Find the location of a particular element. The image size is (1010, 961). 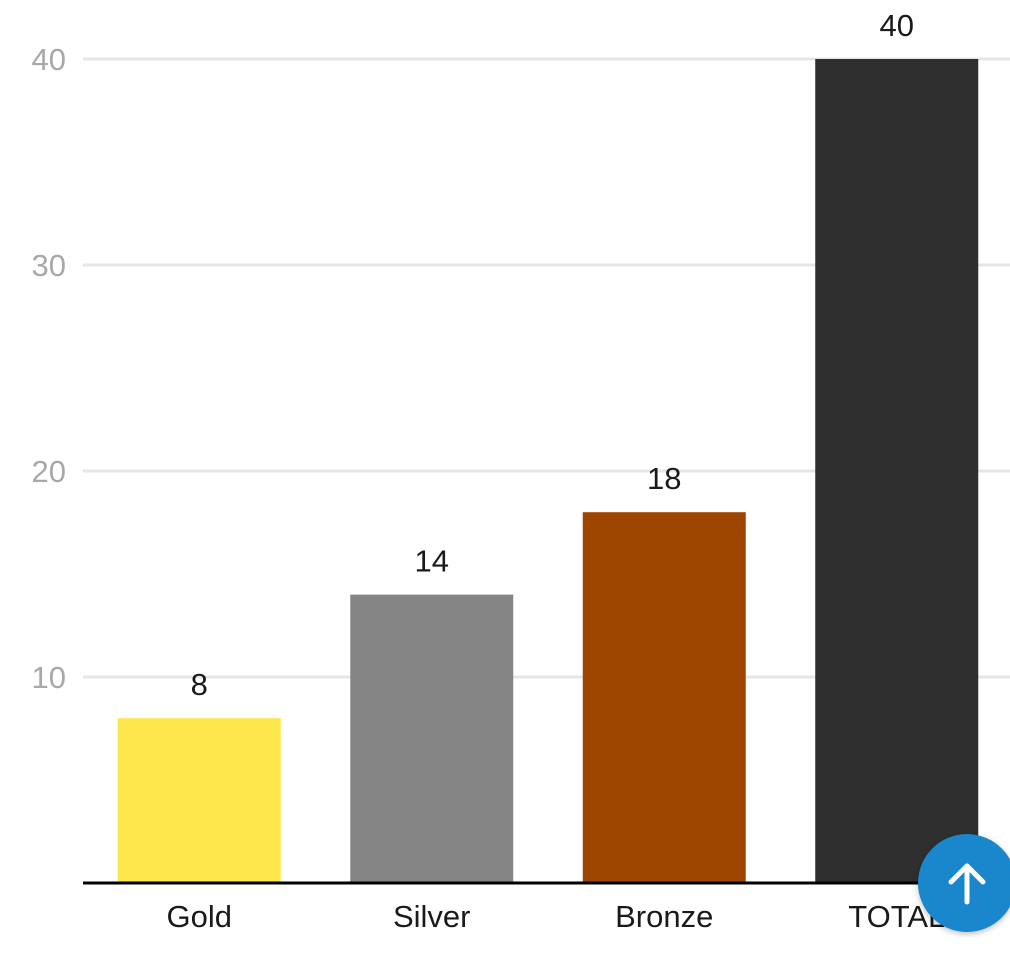

arrow-up-icon is located at coordinates (967, 884).